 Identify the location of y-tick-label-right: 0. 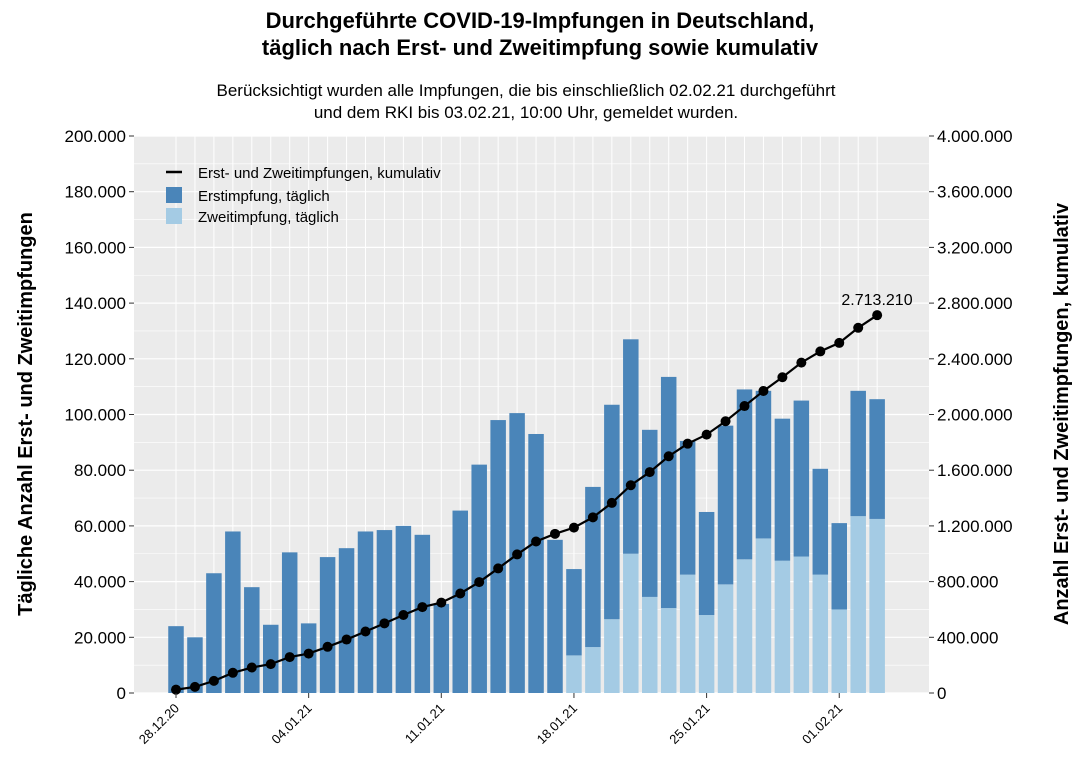
(941, 693).